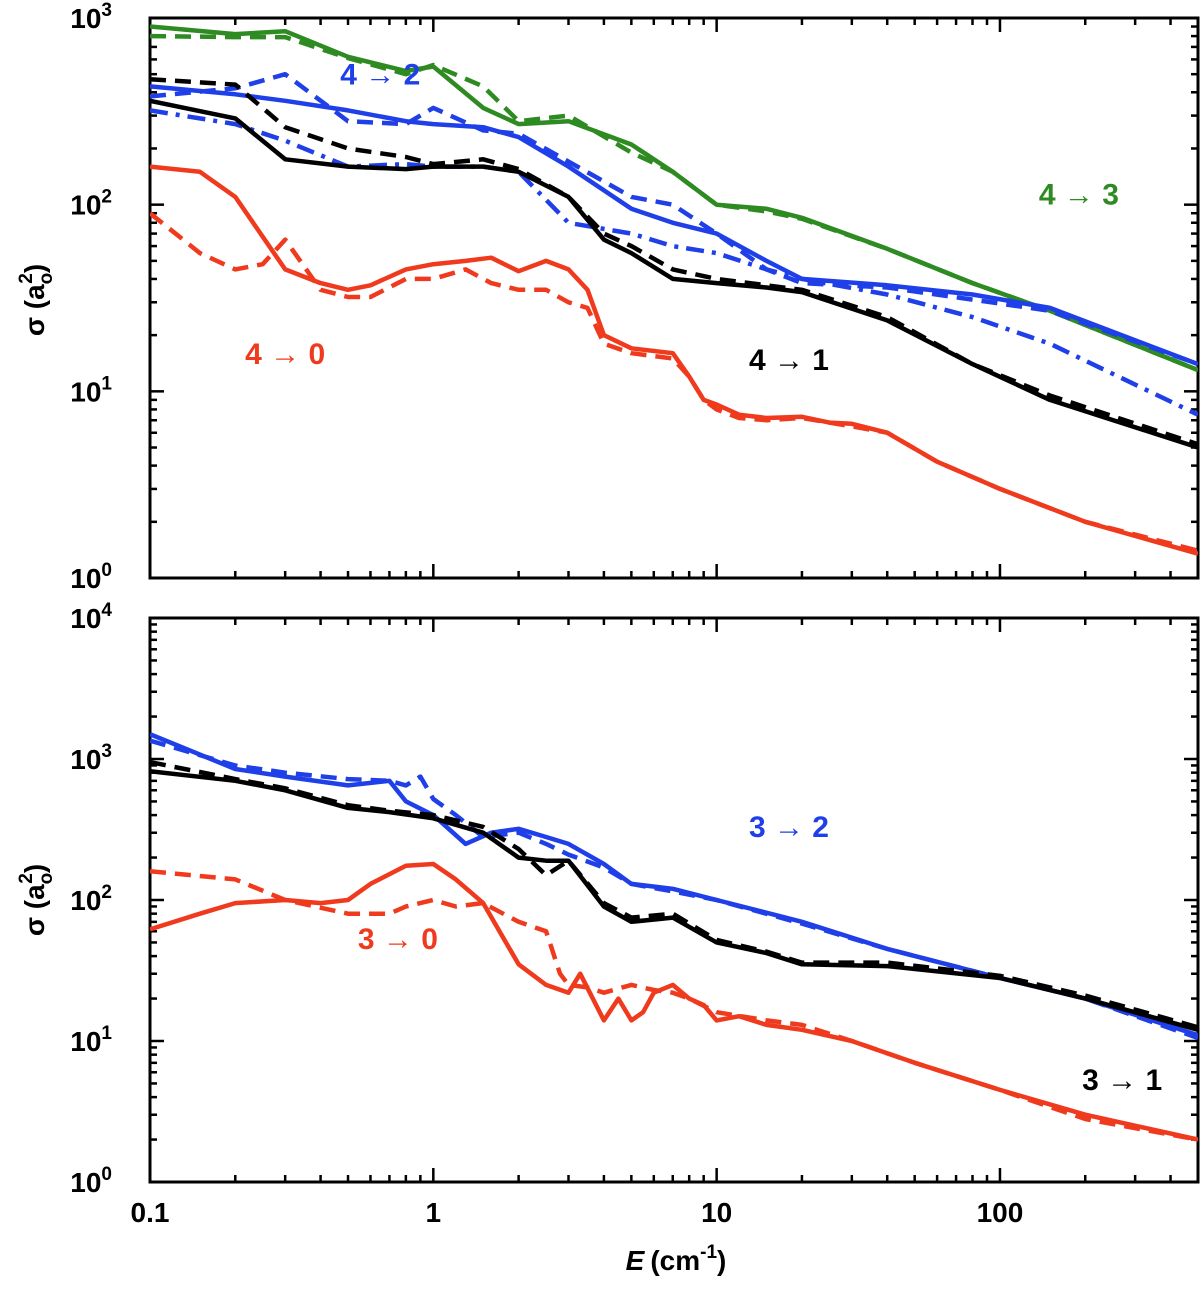  I want to click on x-tick-labels: 0.1 1 10 100, so click(577, 1212).